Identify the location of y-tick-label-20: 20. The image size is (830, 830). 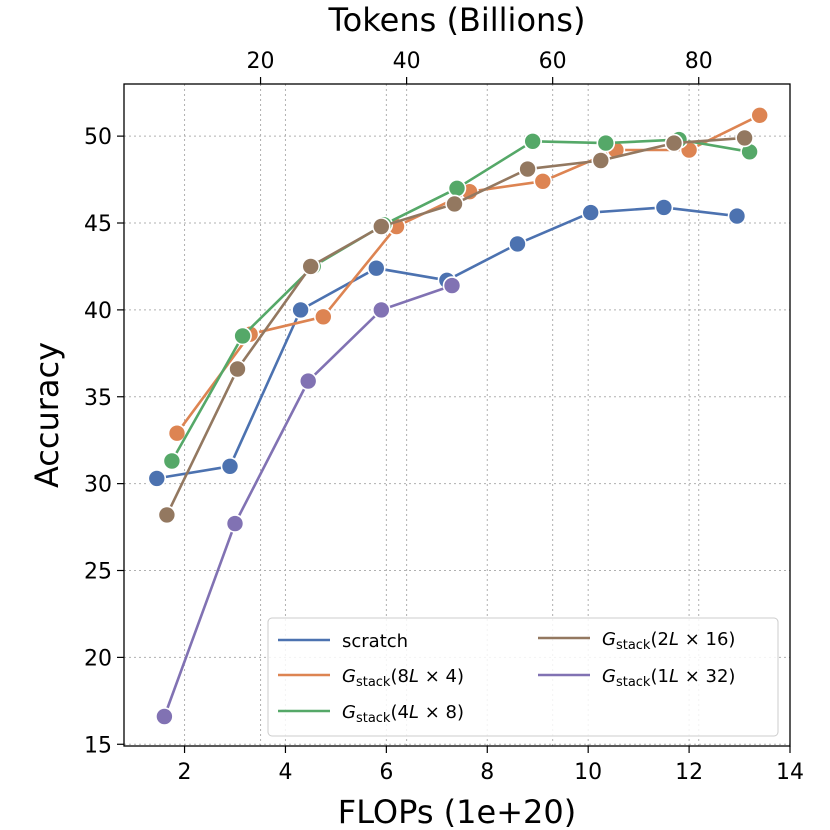
(98, 658).